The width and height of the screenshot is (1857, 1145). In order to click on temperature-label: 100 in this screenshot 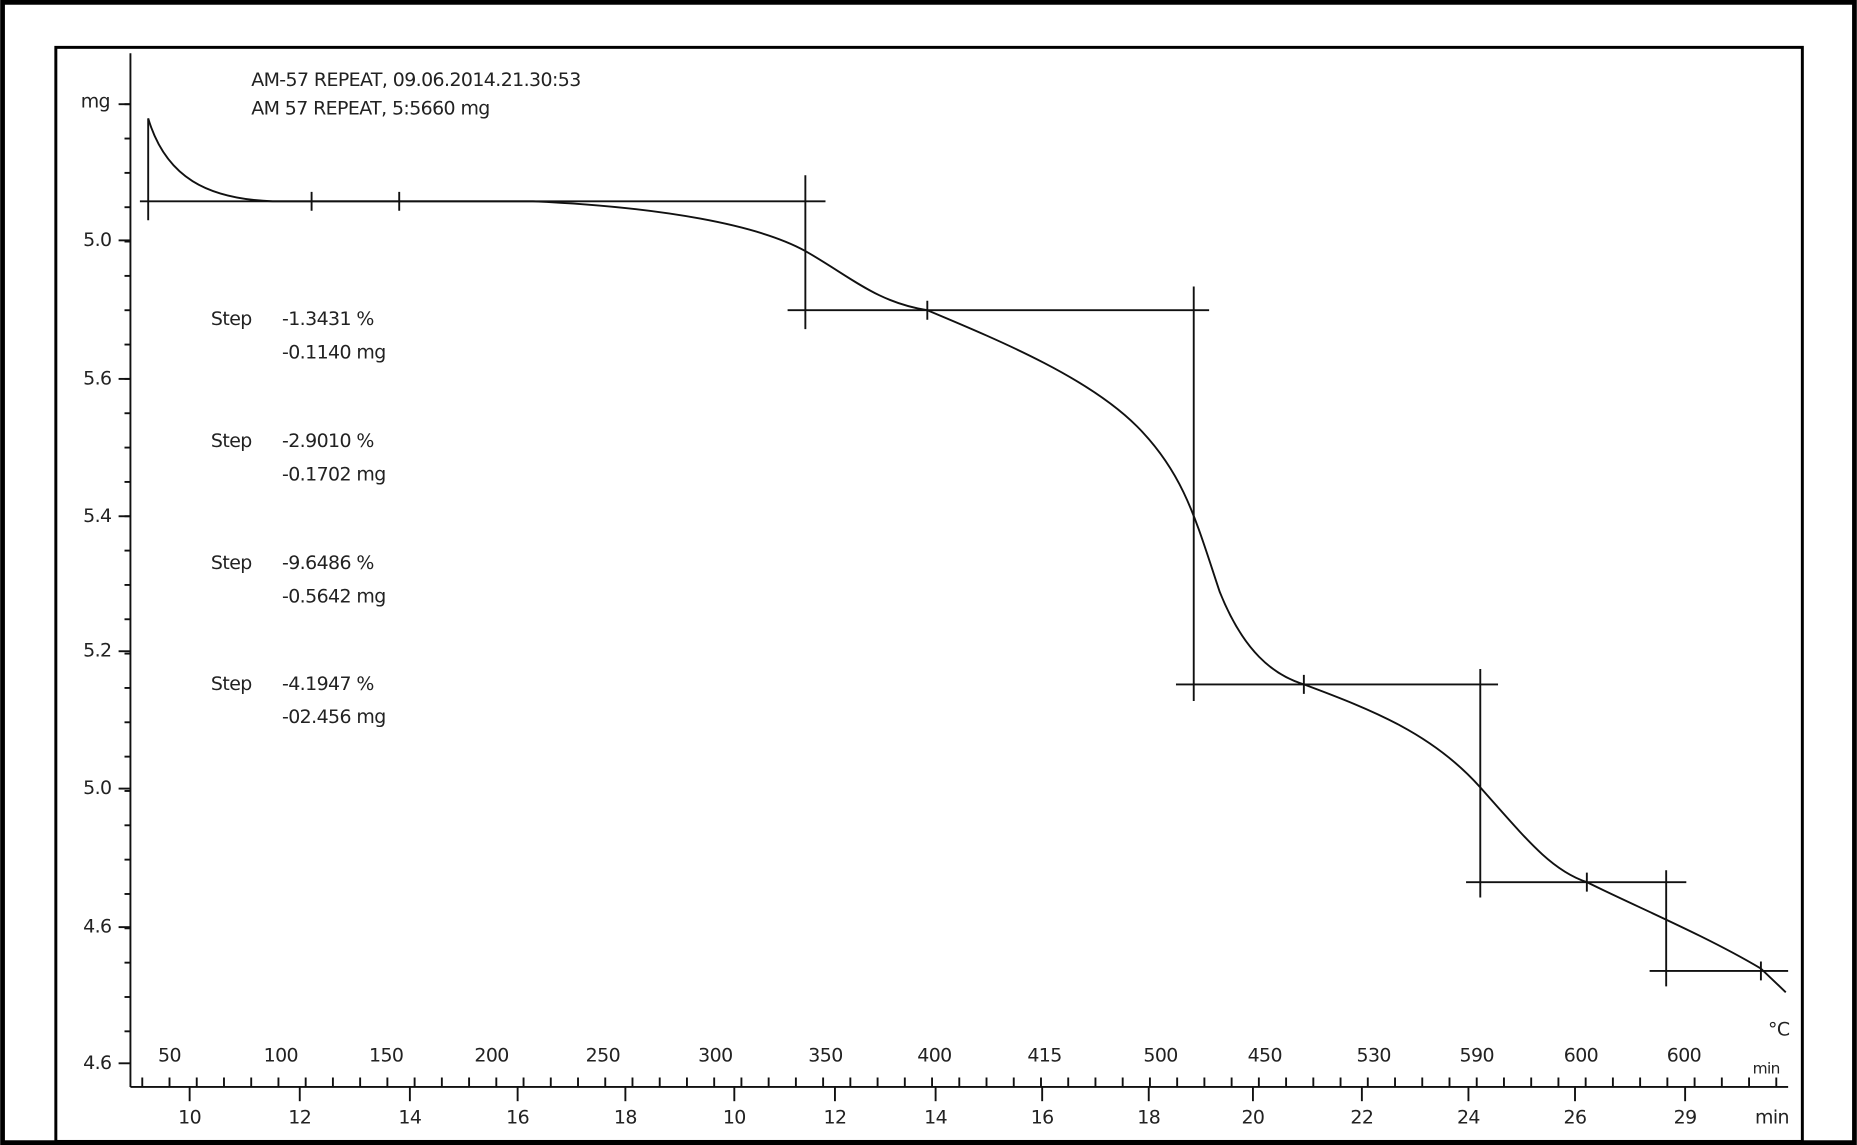, I will do `click(281, 1056)`.